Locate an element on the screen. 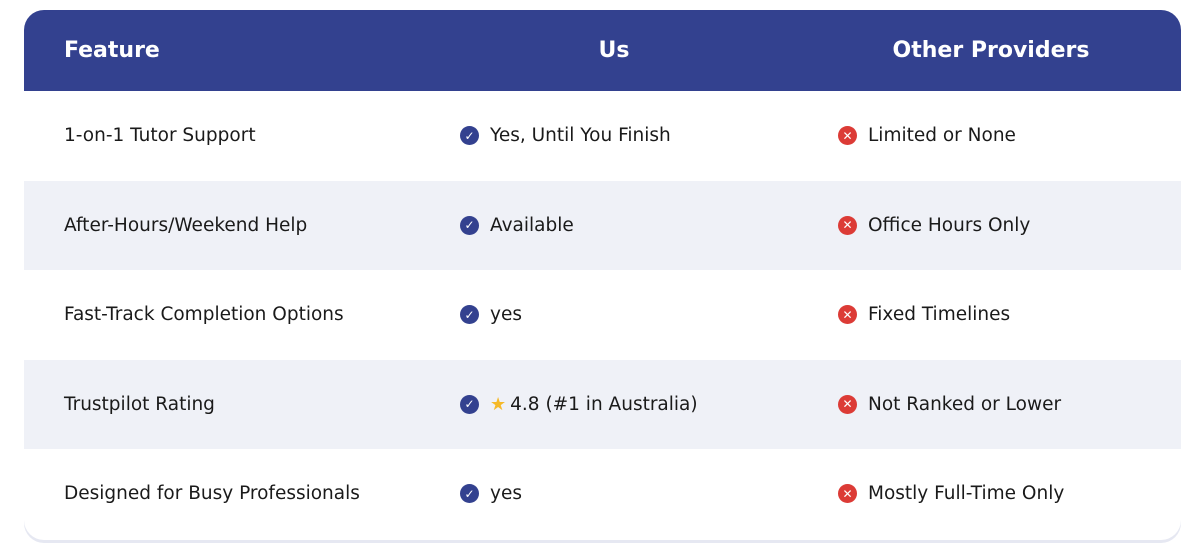 The width and height of the screenshot is (1200, 553). us-cell: ✓ ★ 4.8 (#1 in Australia) is located at coordinates (579, 405).